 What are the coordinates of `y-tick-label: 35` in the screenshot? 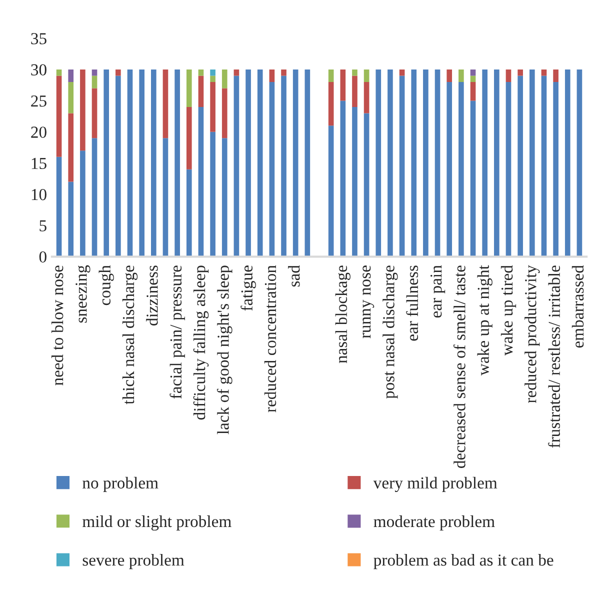 It's located at (38, 38).